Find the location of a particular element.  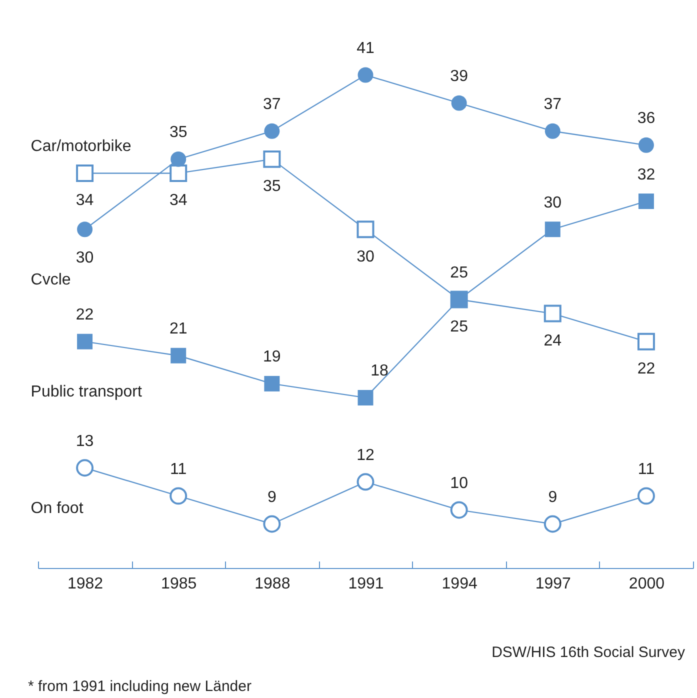

series-label: On foot is located at coordinates (57, 508).